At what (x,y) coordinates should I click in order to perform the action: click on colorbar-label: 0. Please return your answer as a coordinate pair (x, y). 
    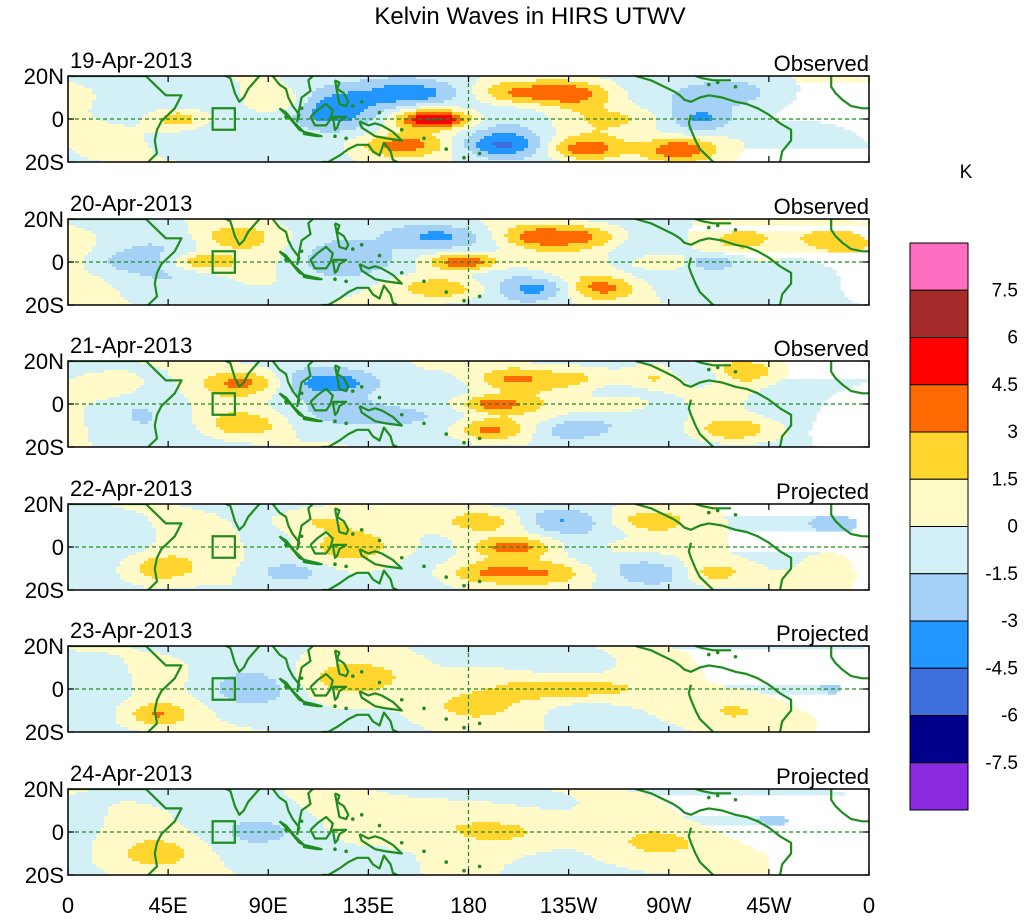
    Looking at the image, I should click on (1012, 527).